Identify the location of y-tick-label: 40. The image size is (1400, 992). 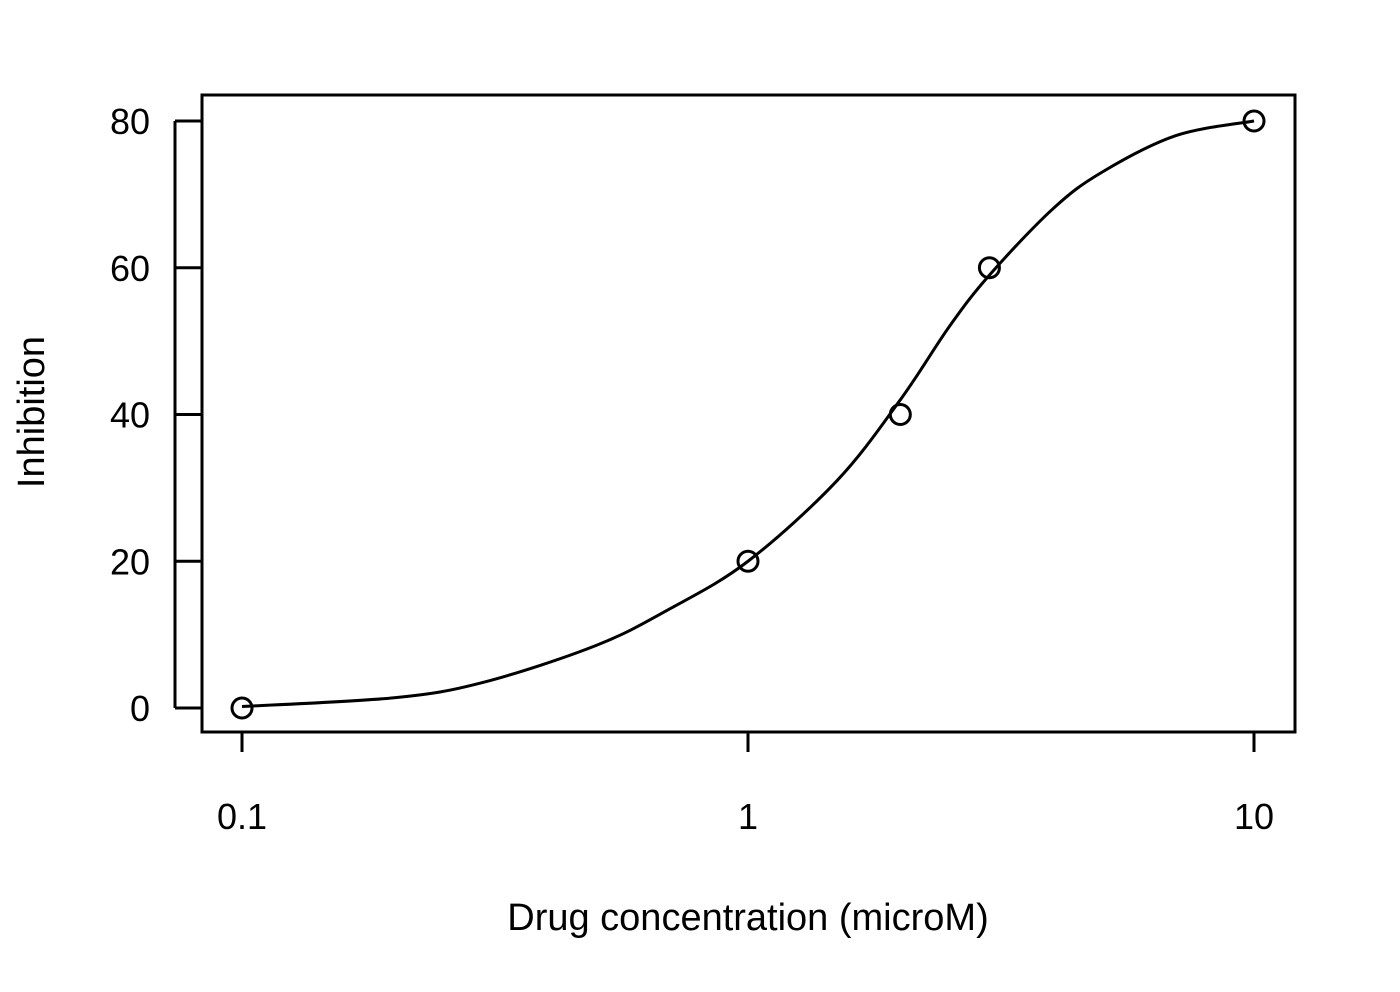
(130, 415).